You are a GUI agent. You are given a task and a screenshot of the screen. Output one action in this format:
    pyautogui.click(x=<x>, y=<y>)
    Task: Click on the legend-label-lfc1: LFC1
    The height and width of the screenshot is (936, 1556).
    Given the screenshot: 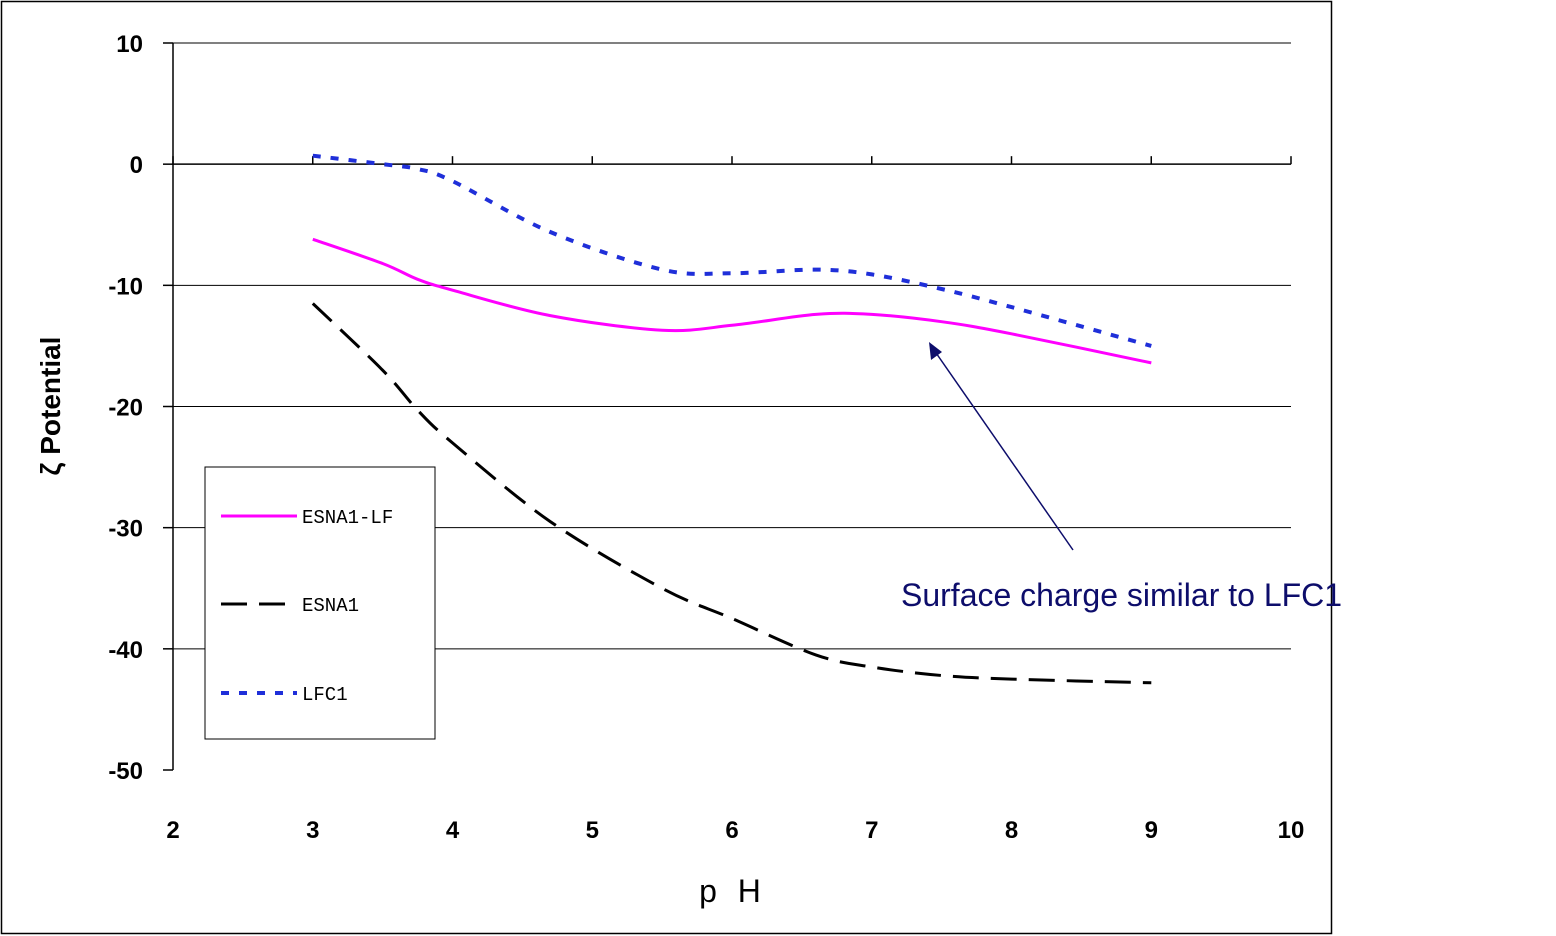 What is the action you would take?
    pyautogui.click(x=325, y=695)
    